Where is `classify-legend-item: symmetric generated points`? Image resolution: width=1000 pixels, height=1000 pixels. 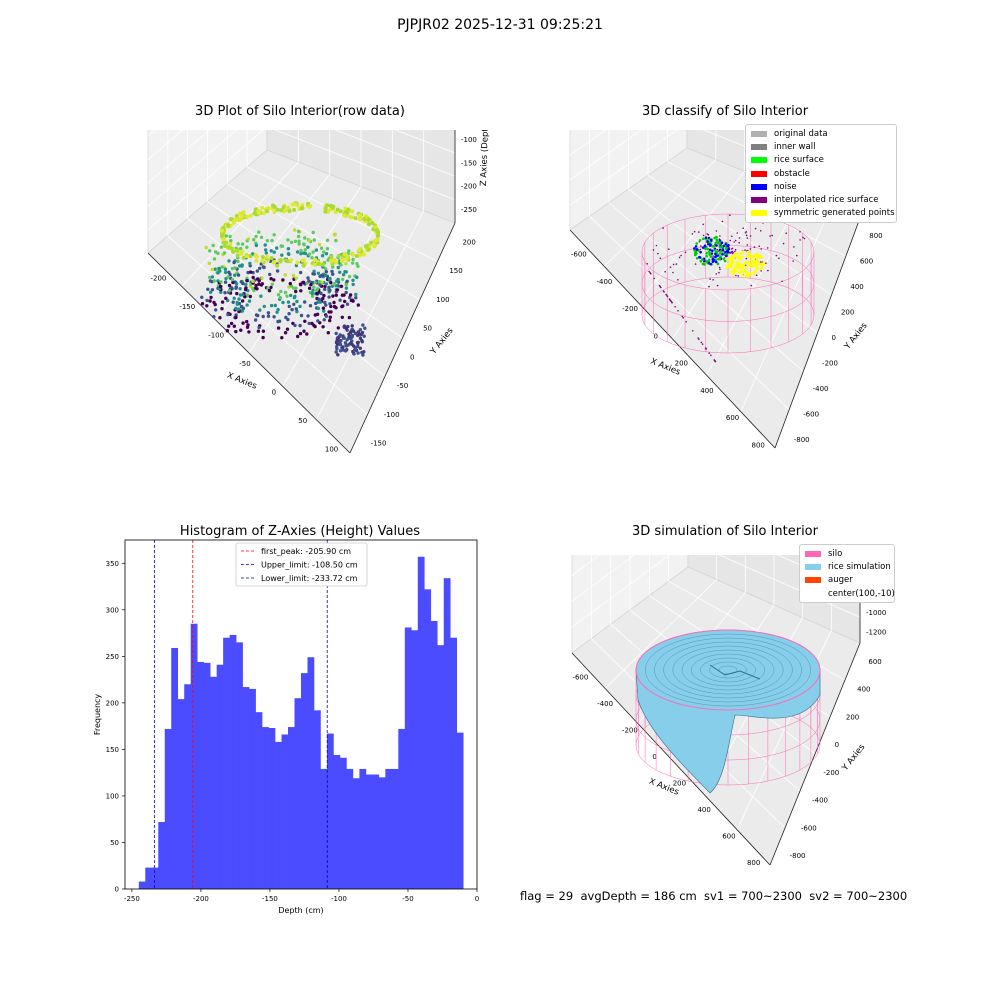
classify-legend-item: symmetric generated points is located at coordinates (823, 213).